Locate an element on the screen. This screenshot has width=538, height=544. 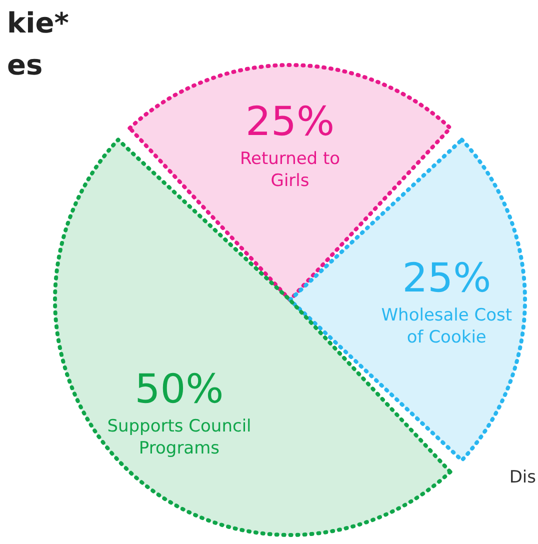
data-label: 50% is located at coordinates (179, 389).